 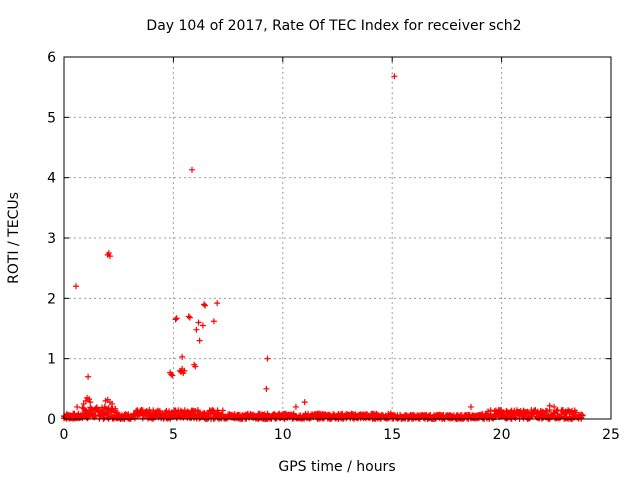 What do you see at coordinates (51, 239) in the screenshot?
I see `y-tick-label: 3` at bounding box center [51, 239].